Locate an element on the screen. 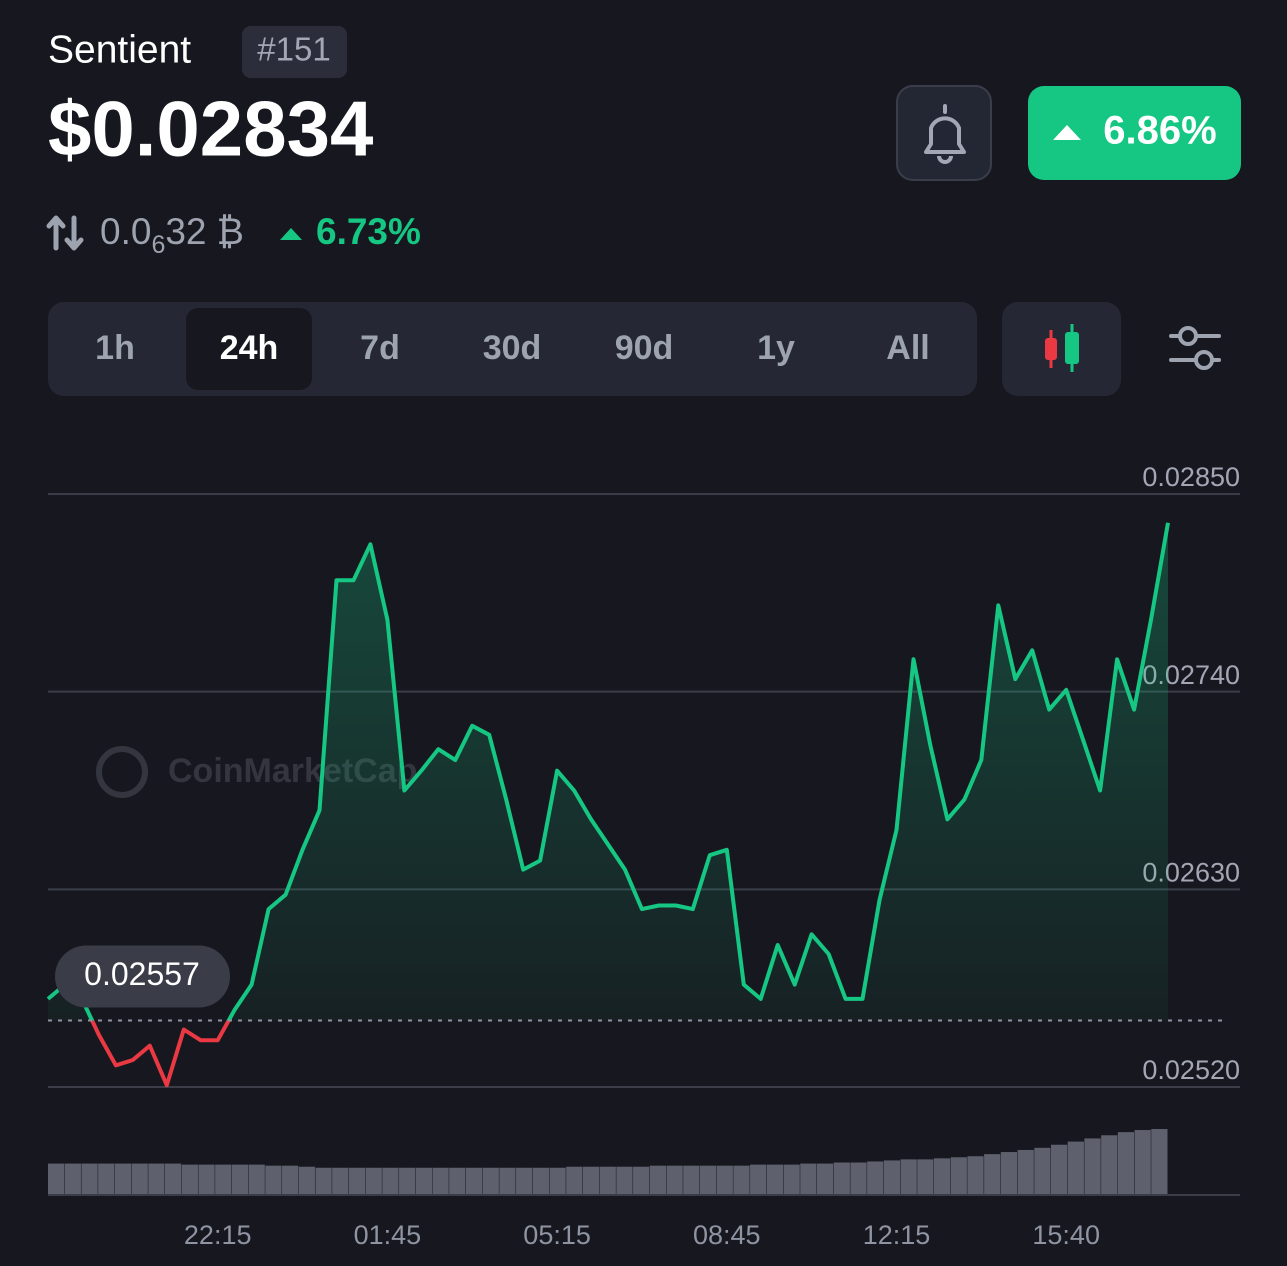 Image resolution: width=1287 pixels, height=1266 pixels. alert-button is located at coordinates (944, 133).